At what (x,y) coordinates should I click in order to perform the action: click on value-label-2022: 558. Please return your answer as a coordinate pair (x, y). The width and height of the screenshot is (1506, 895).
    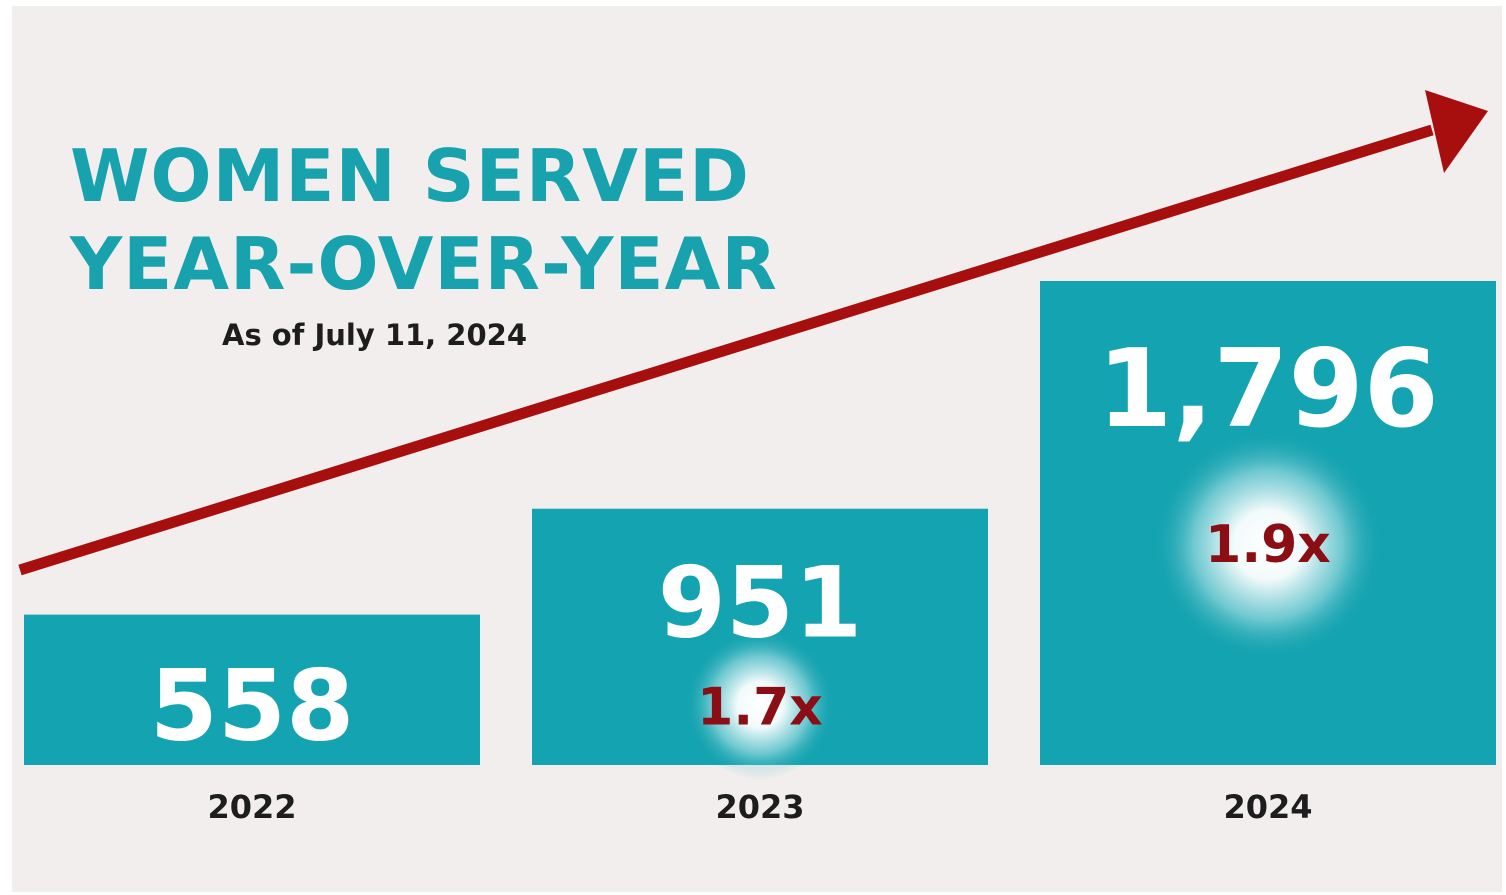
    Looking at the image, I should click on (252, 707).